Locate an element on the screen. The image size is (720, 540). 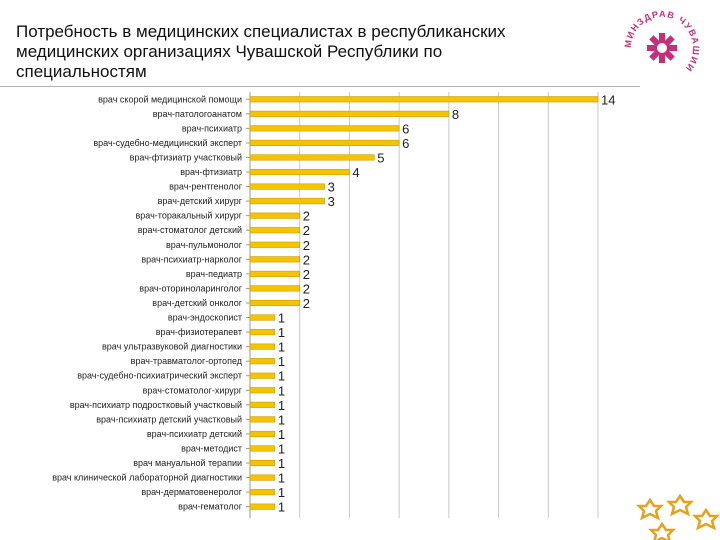
corner-ornament-icon is located at coordinates (677, 516).